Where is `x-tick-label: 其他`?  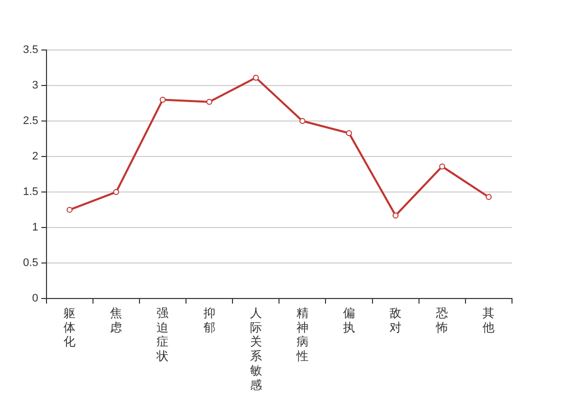
x-tick-label: 其他 is located at coordinates (488, 320).